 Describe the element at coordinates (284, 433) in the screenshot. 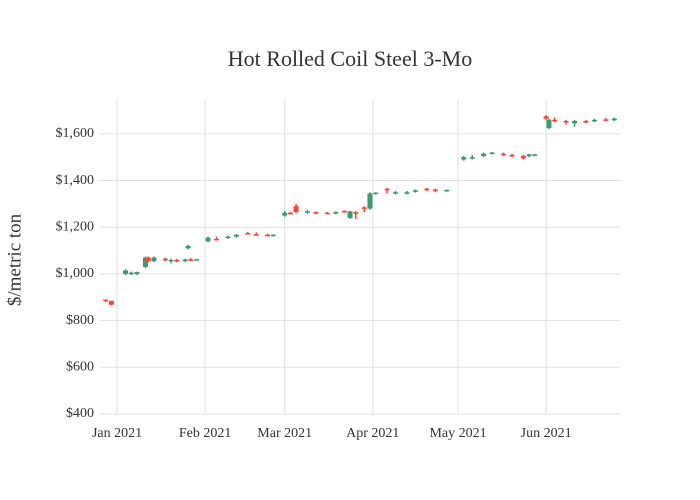

I see `x-tick-label: Mar 2021` at that location.